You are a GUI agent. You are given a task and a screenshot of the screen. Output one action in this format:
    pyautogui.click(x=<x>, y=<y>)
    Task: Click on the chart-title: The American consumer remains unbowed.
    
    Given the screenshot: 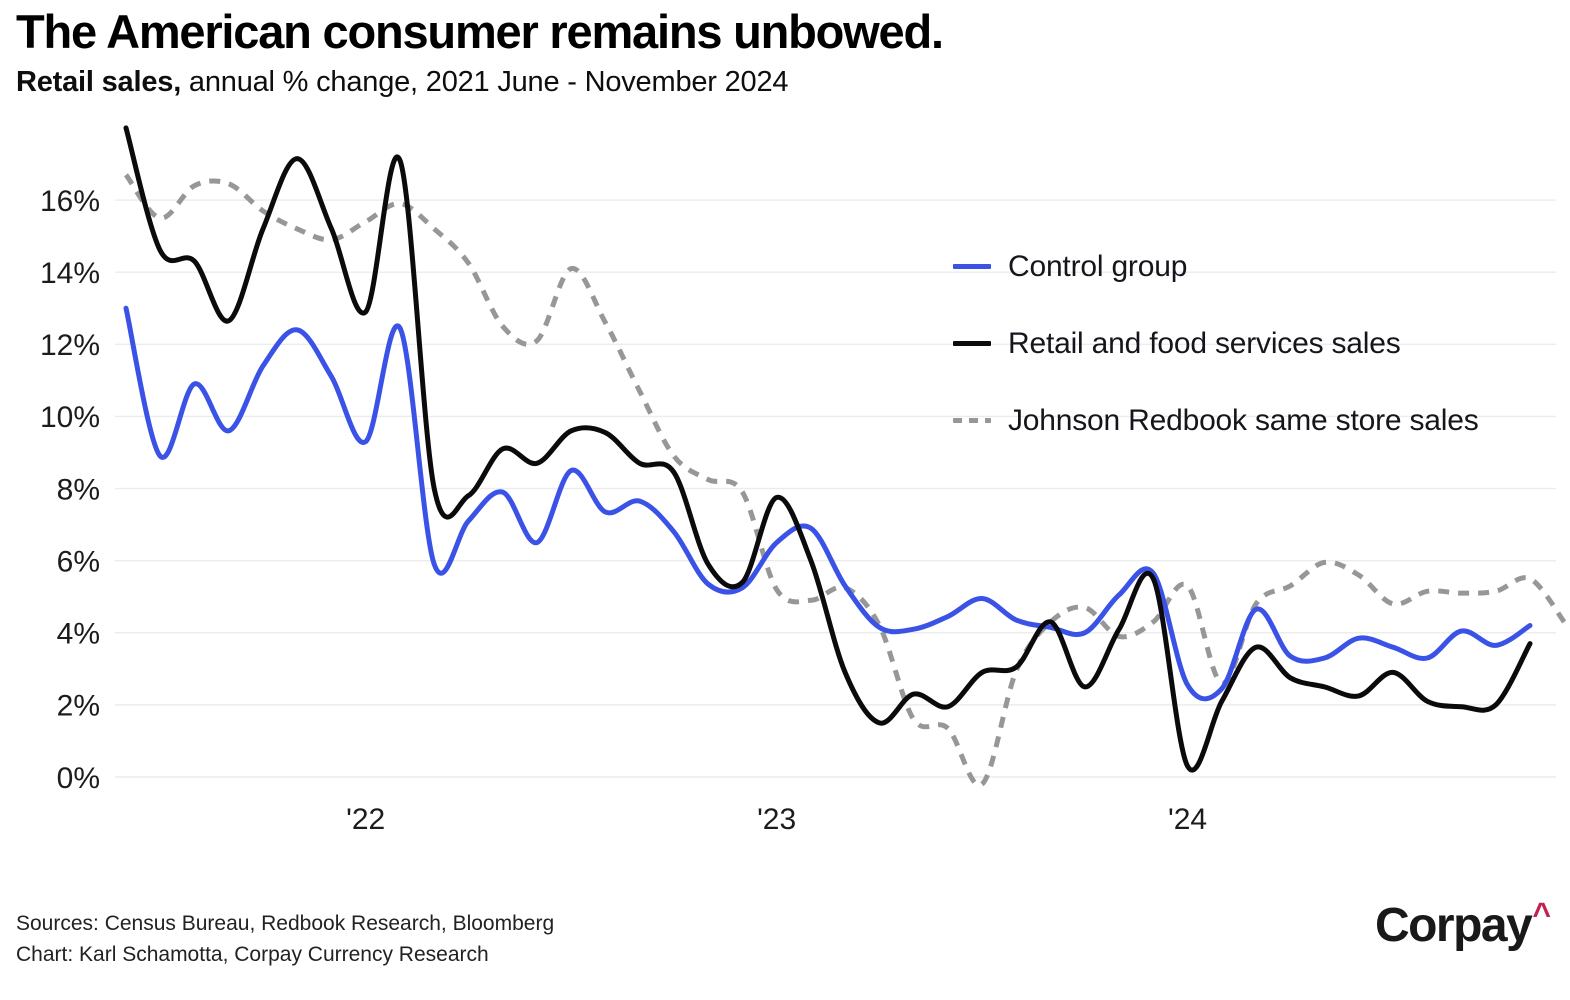 What is the action you would take?
    pyautogui.click(x=480, y=31)
    